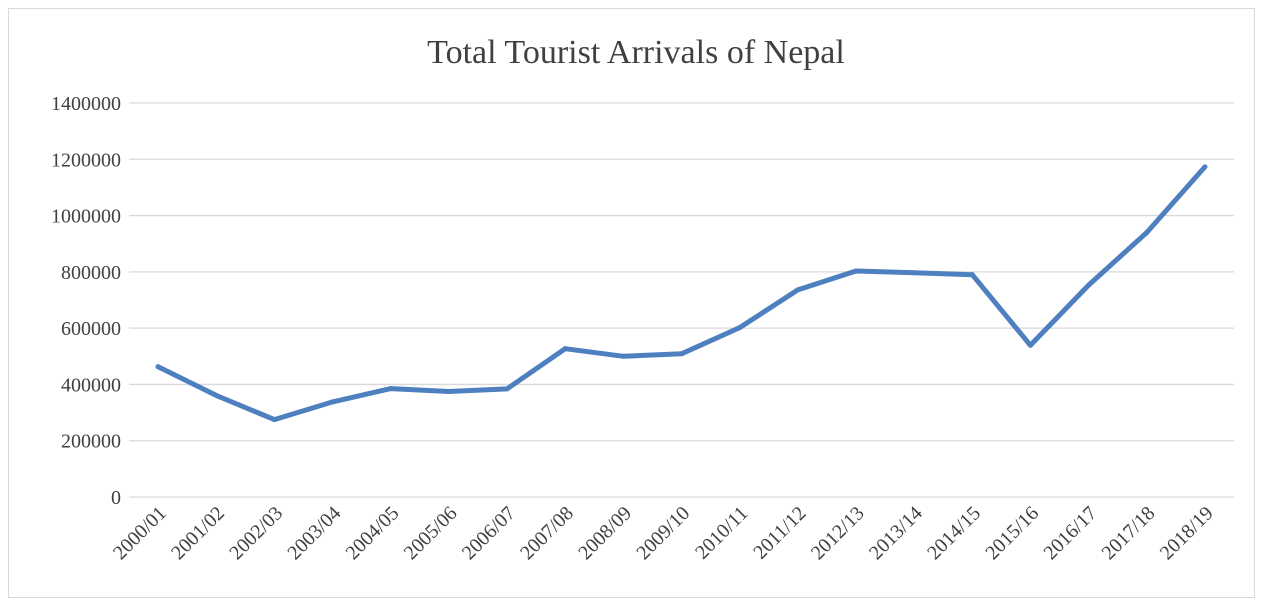  What do you see at coordinates (91, 273) in the screenshot?
I see `y-tick-label: 800000` at bounding box center [91, 273].